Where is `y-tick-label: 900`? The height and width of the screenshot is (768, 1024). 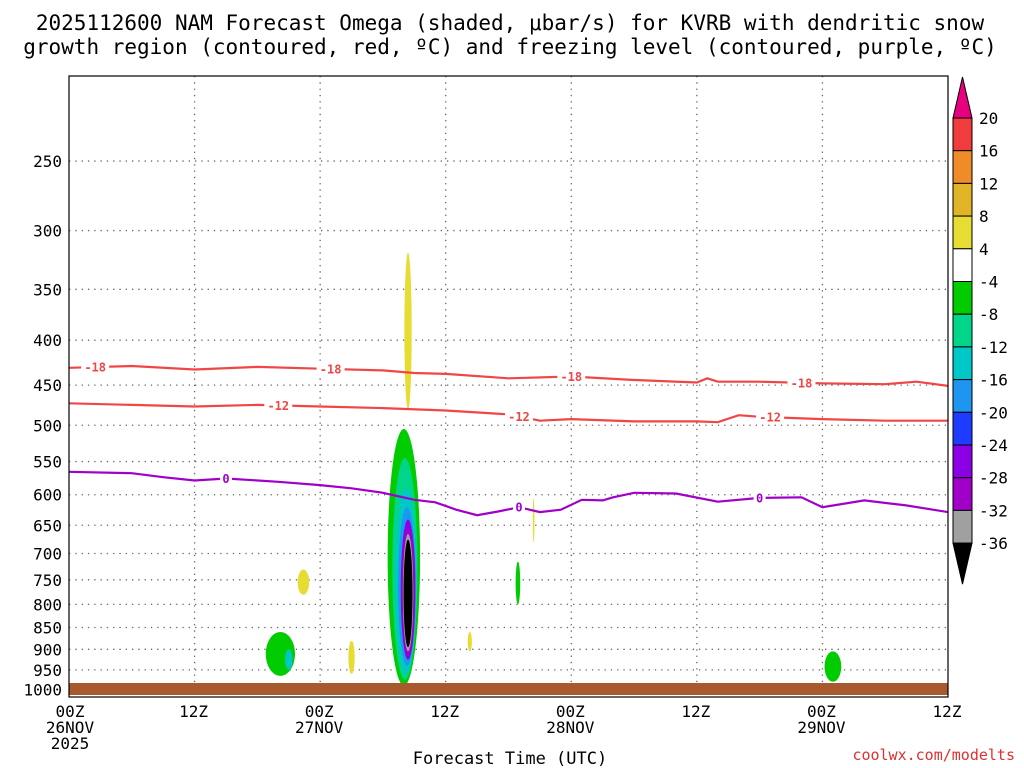
y-tick-label: 900 is located at coordinates (47, 649).